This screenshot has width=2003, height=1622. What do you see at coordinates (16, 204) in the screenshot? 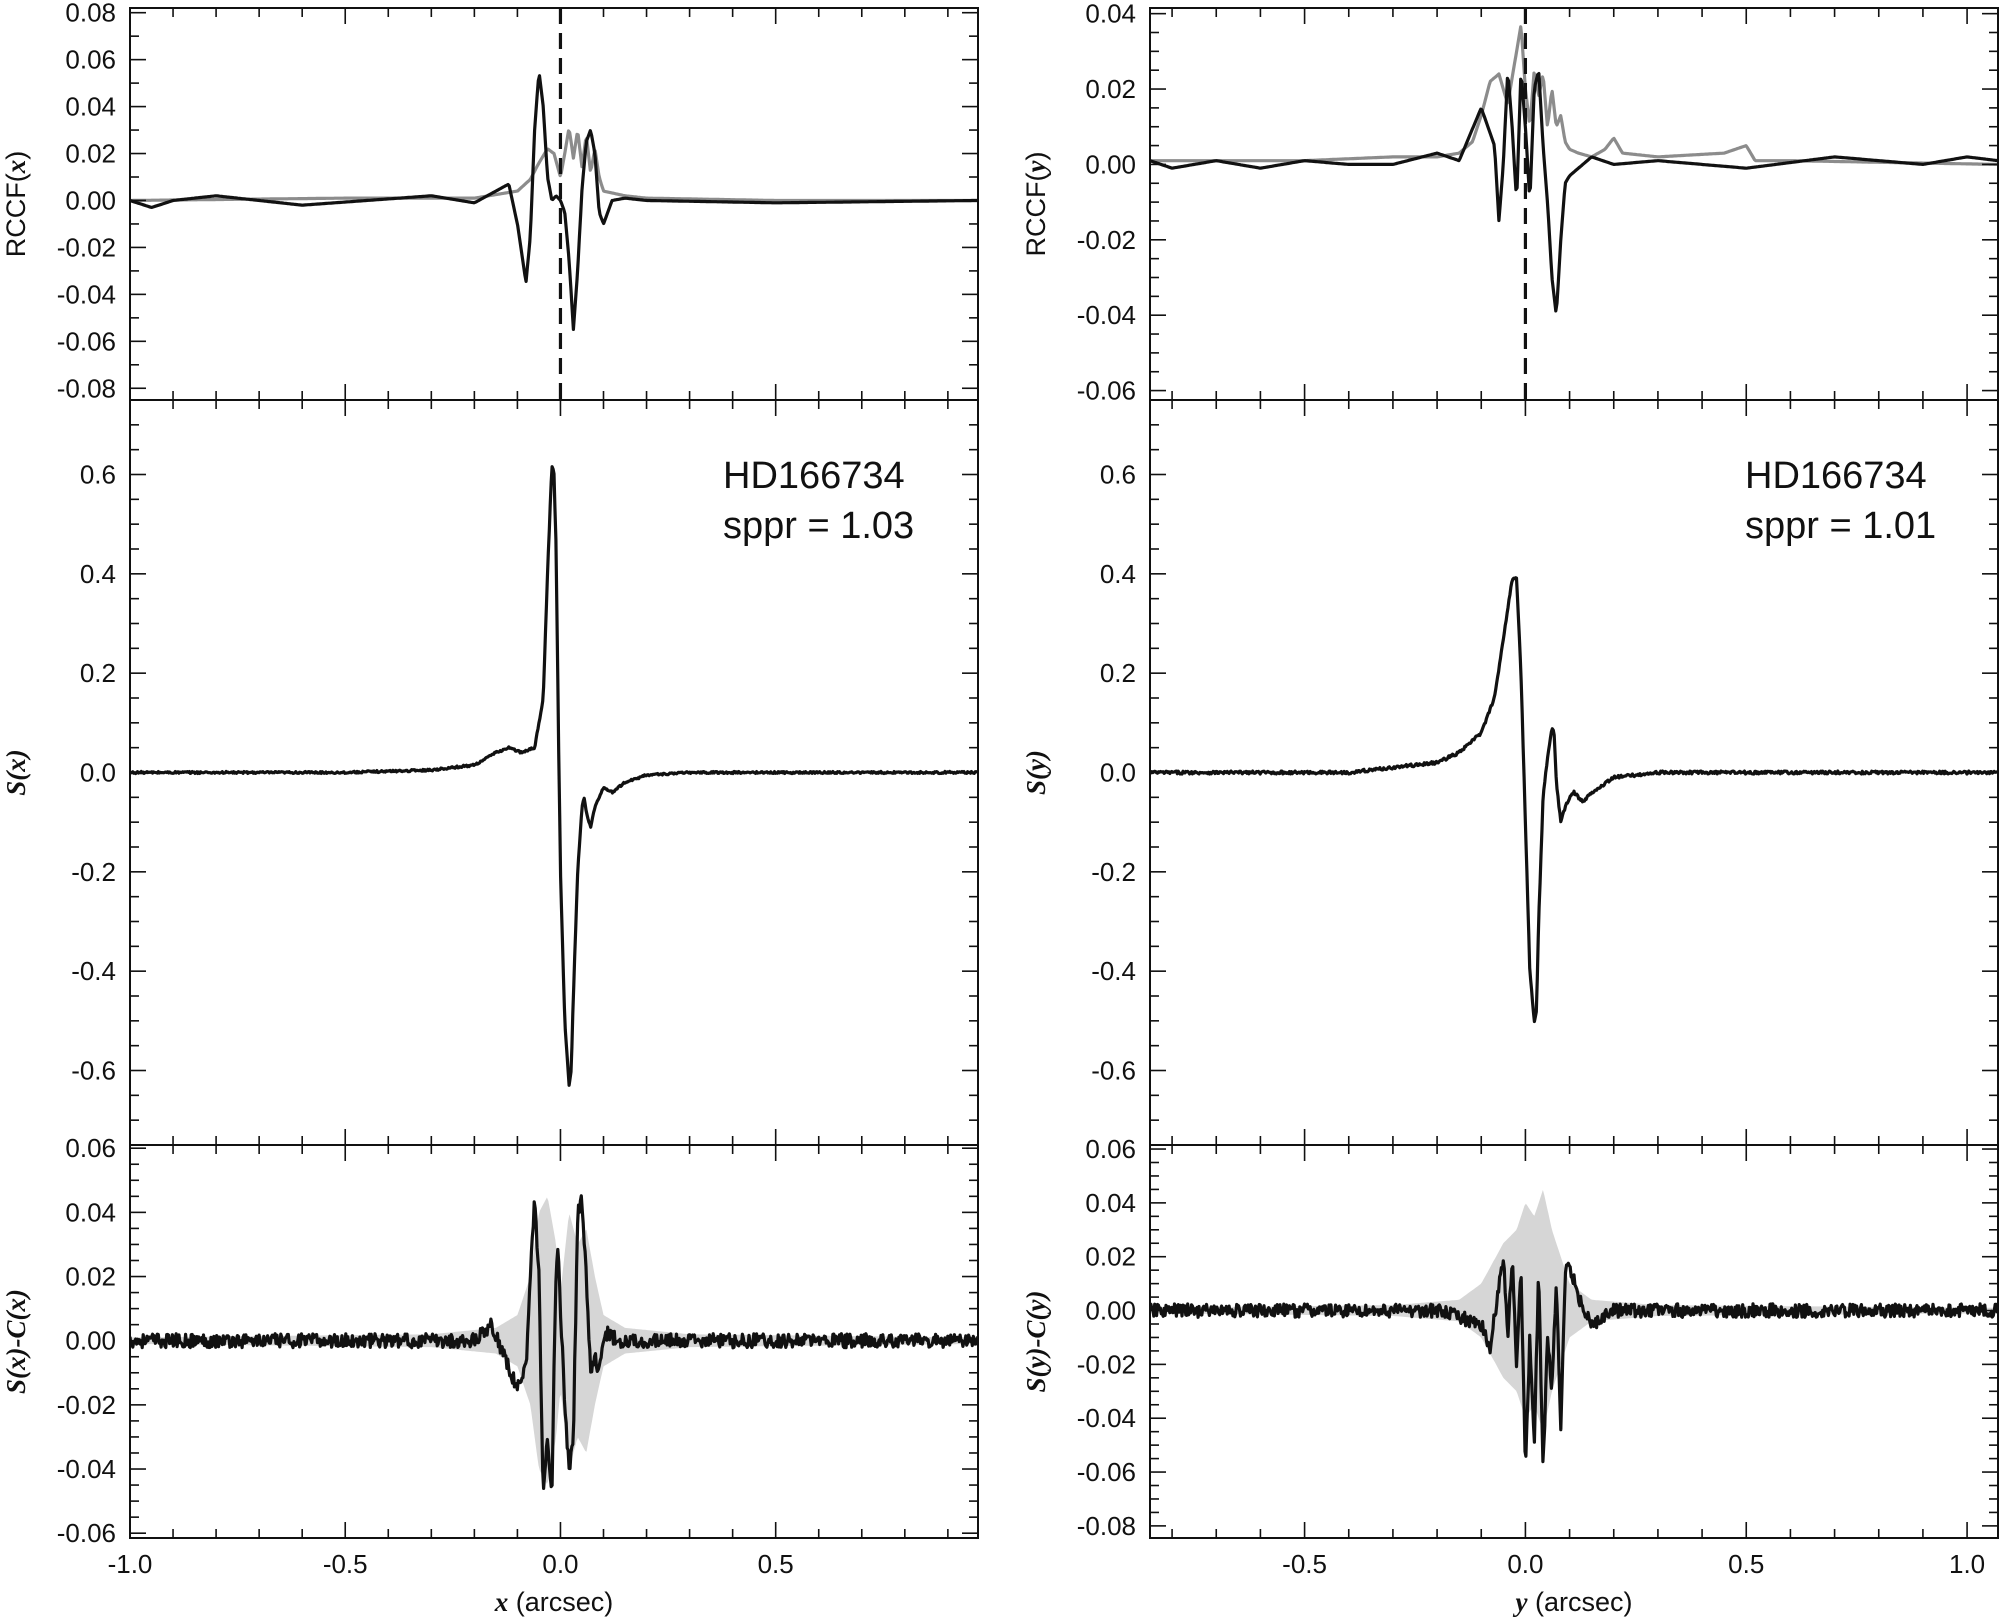
I see `y-axis-label: RCCF(x)` at bounding box center [16, 204].